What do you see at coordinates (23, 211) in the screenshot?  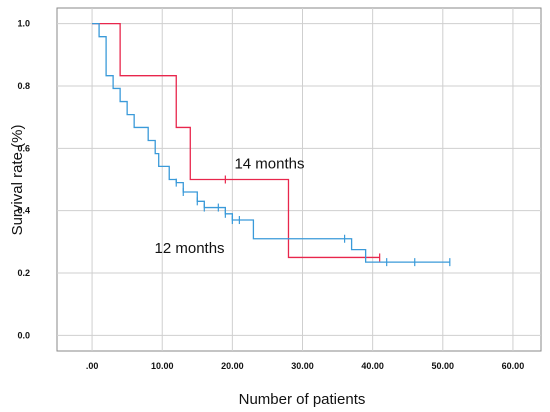 I see `y-tick-label: 0.4` at bounding box center [23, 211].